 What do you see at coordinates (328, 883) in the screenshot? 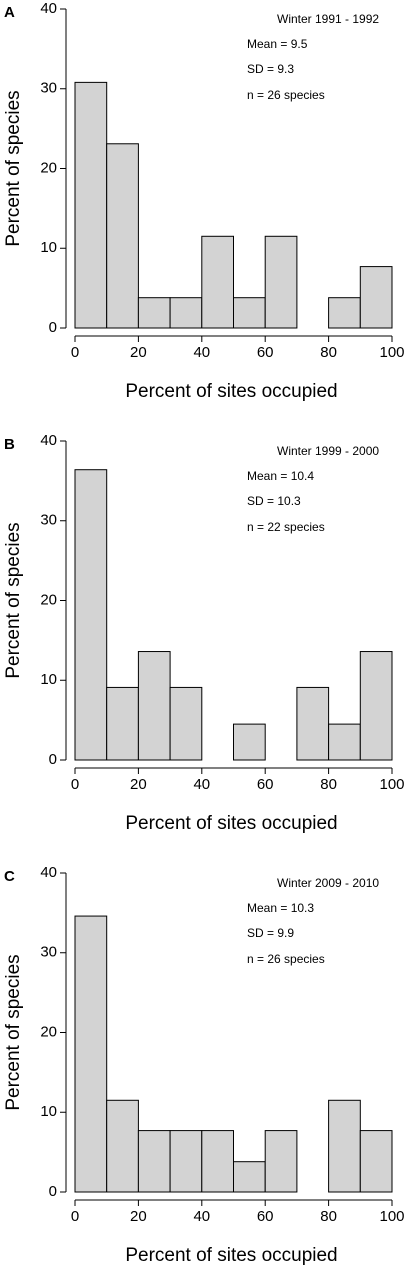
I see `annotation: Winter 2009 - 2010` at bounding box center [328, 883].